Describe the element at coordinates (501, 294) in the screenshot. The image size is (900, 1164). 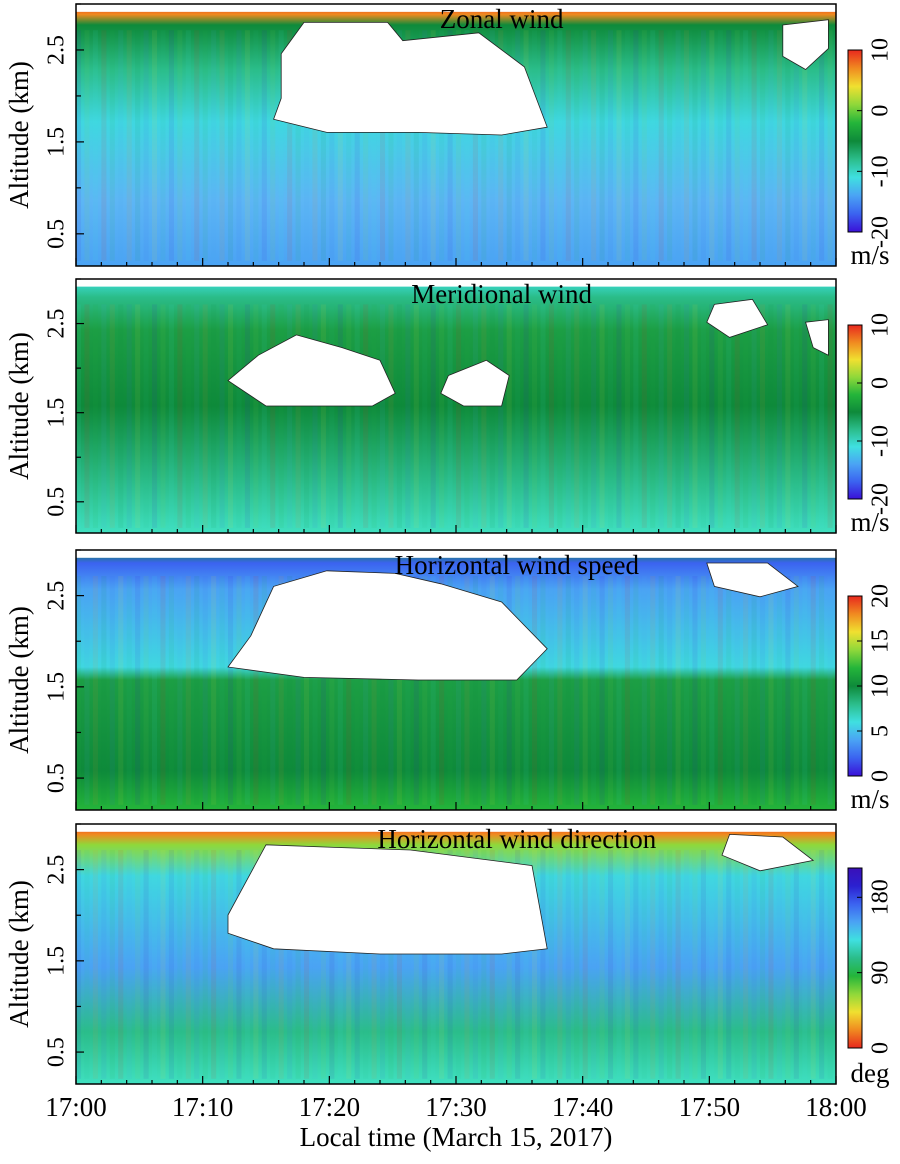
I see `meridional-wind-title: Meridional wind` at that location.